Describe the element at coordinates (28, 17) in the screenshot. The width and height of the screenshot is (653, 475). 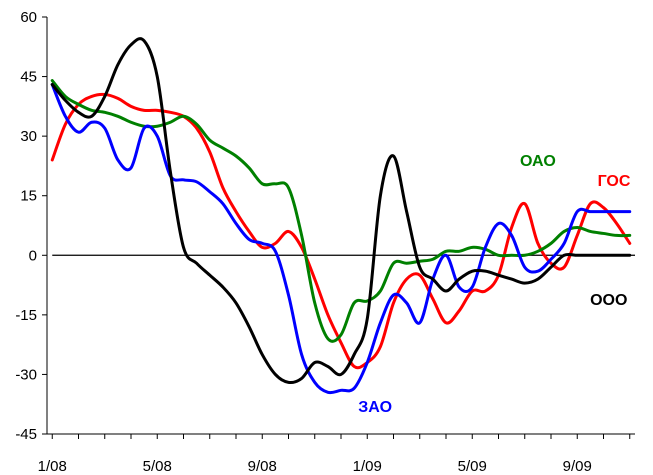
I see `y-tick-label: 60` at that location.